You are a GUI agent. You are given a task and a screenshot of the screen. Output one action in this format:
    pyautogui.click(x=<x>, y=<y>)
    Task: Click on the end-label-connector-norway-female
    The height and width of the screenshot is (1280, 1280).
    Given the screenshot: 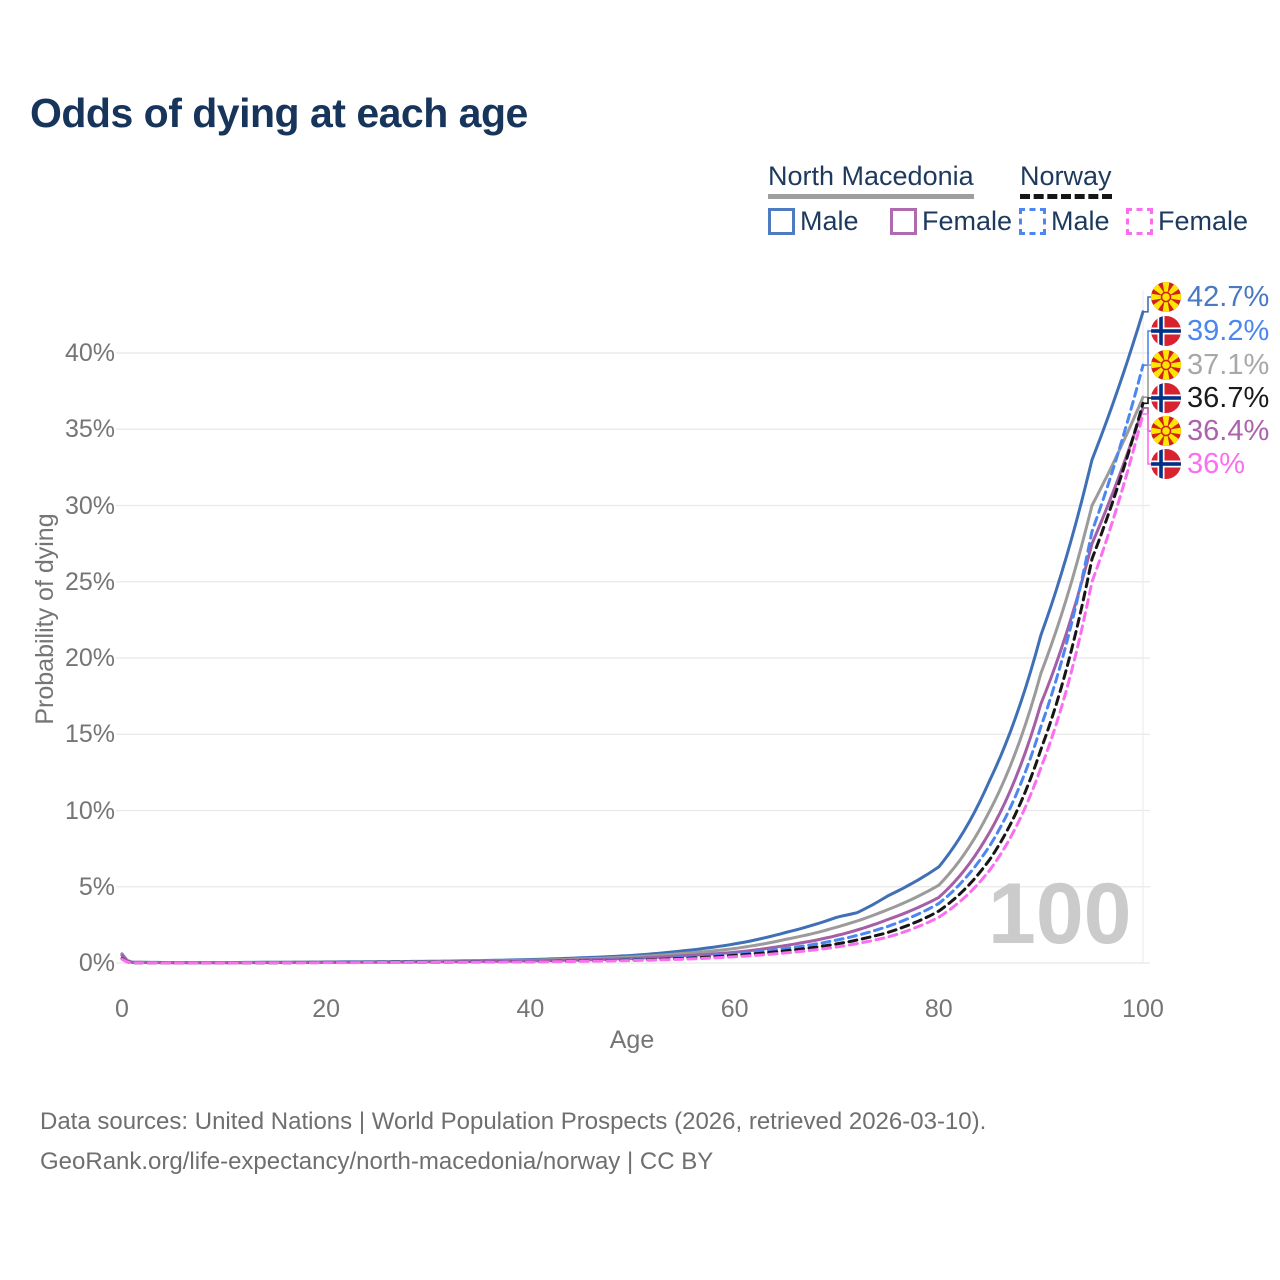 What is the action you would take?
    pyautogui.click(x=1147, y=439)
    